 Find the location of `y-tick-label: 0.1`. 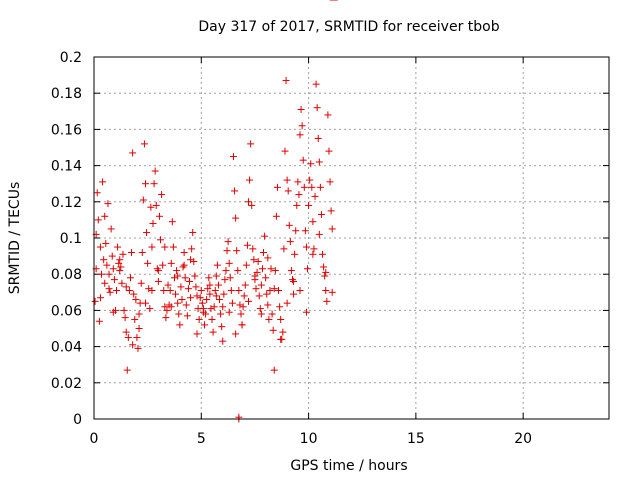

y-tick-label: 0.1 is located at coordinates (71, 239).